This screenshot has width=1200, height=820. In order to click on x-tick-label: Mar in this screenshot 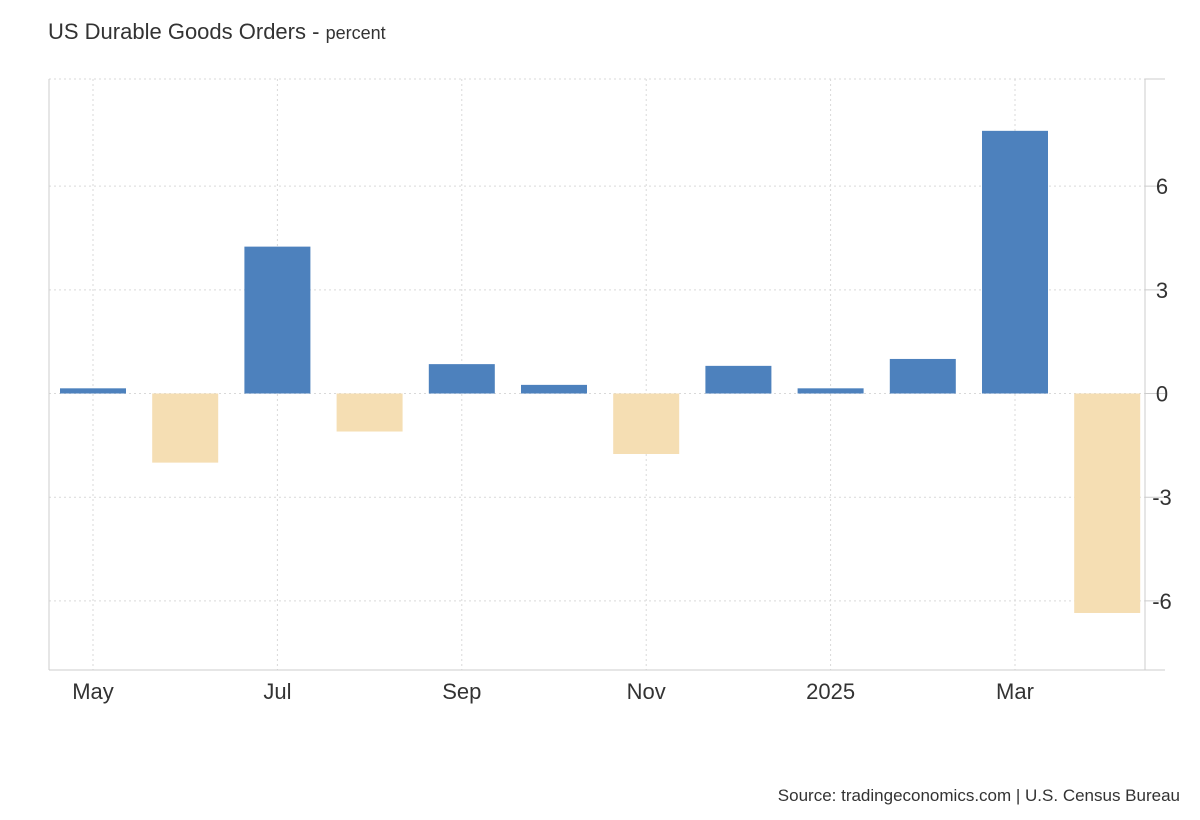, I will do `click(1015, 691)`.